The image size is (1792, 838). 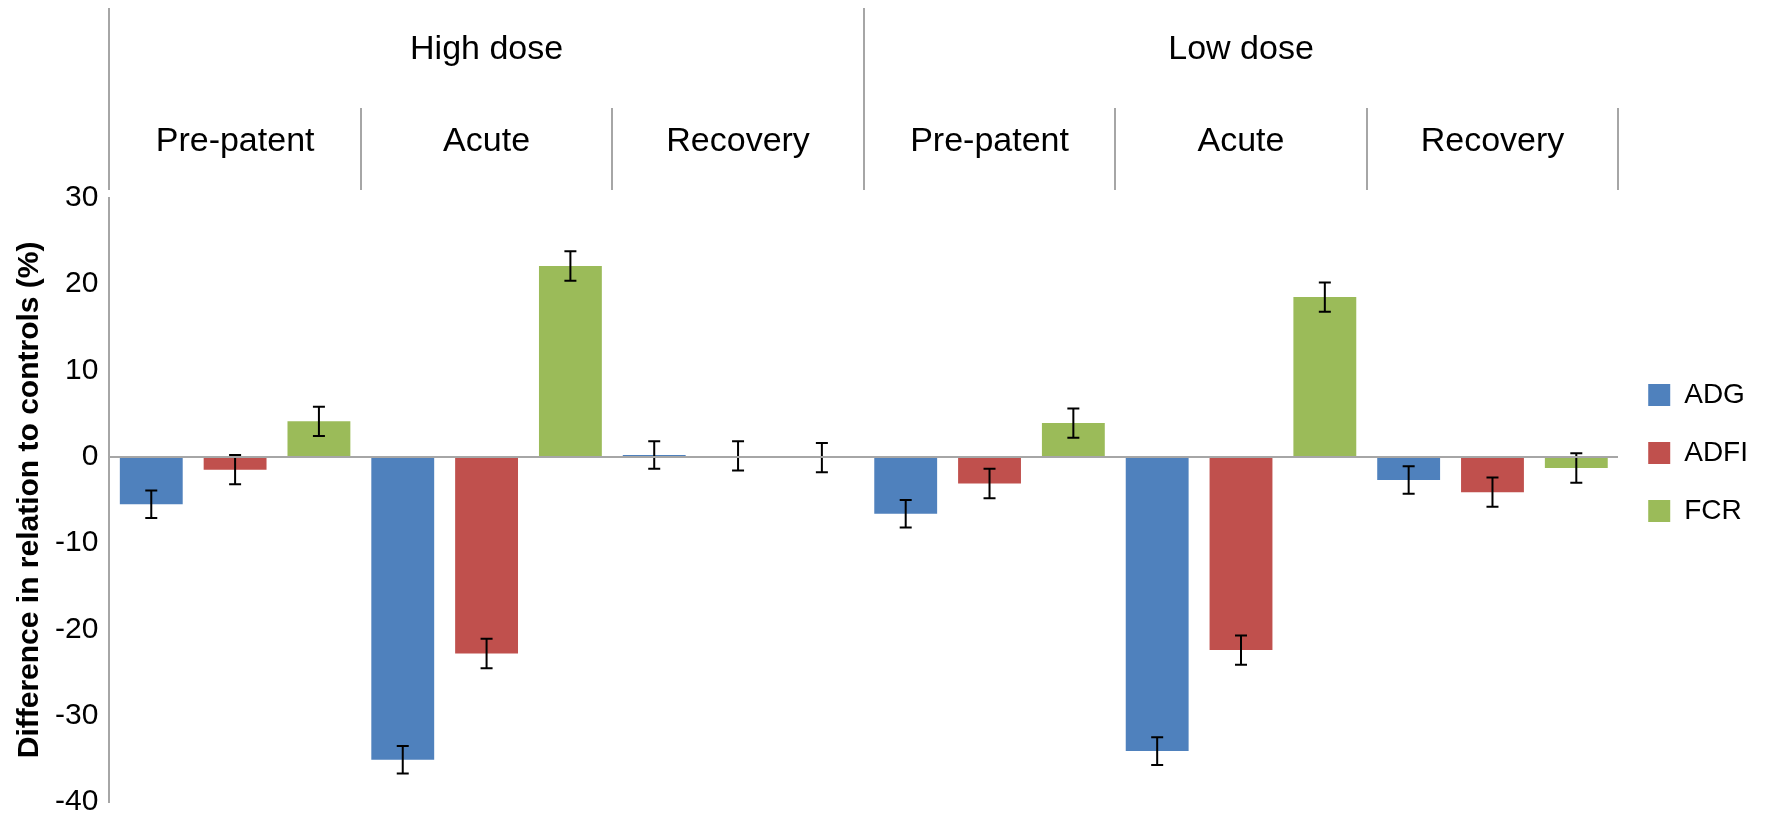 What do you see at coordinates (28, 500) in the screenshot?
I see `y-axis-title: Difference in relation to controls (%)` at bounding box center [28, 500].